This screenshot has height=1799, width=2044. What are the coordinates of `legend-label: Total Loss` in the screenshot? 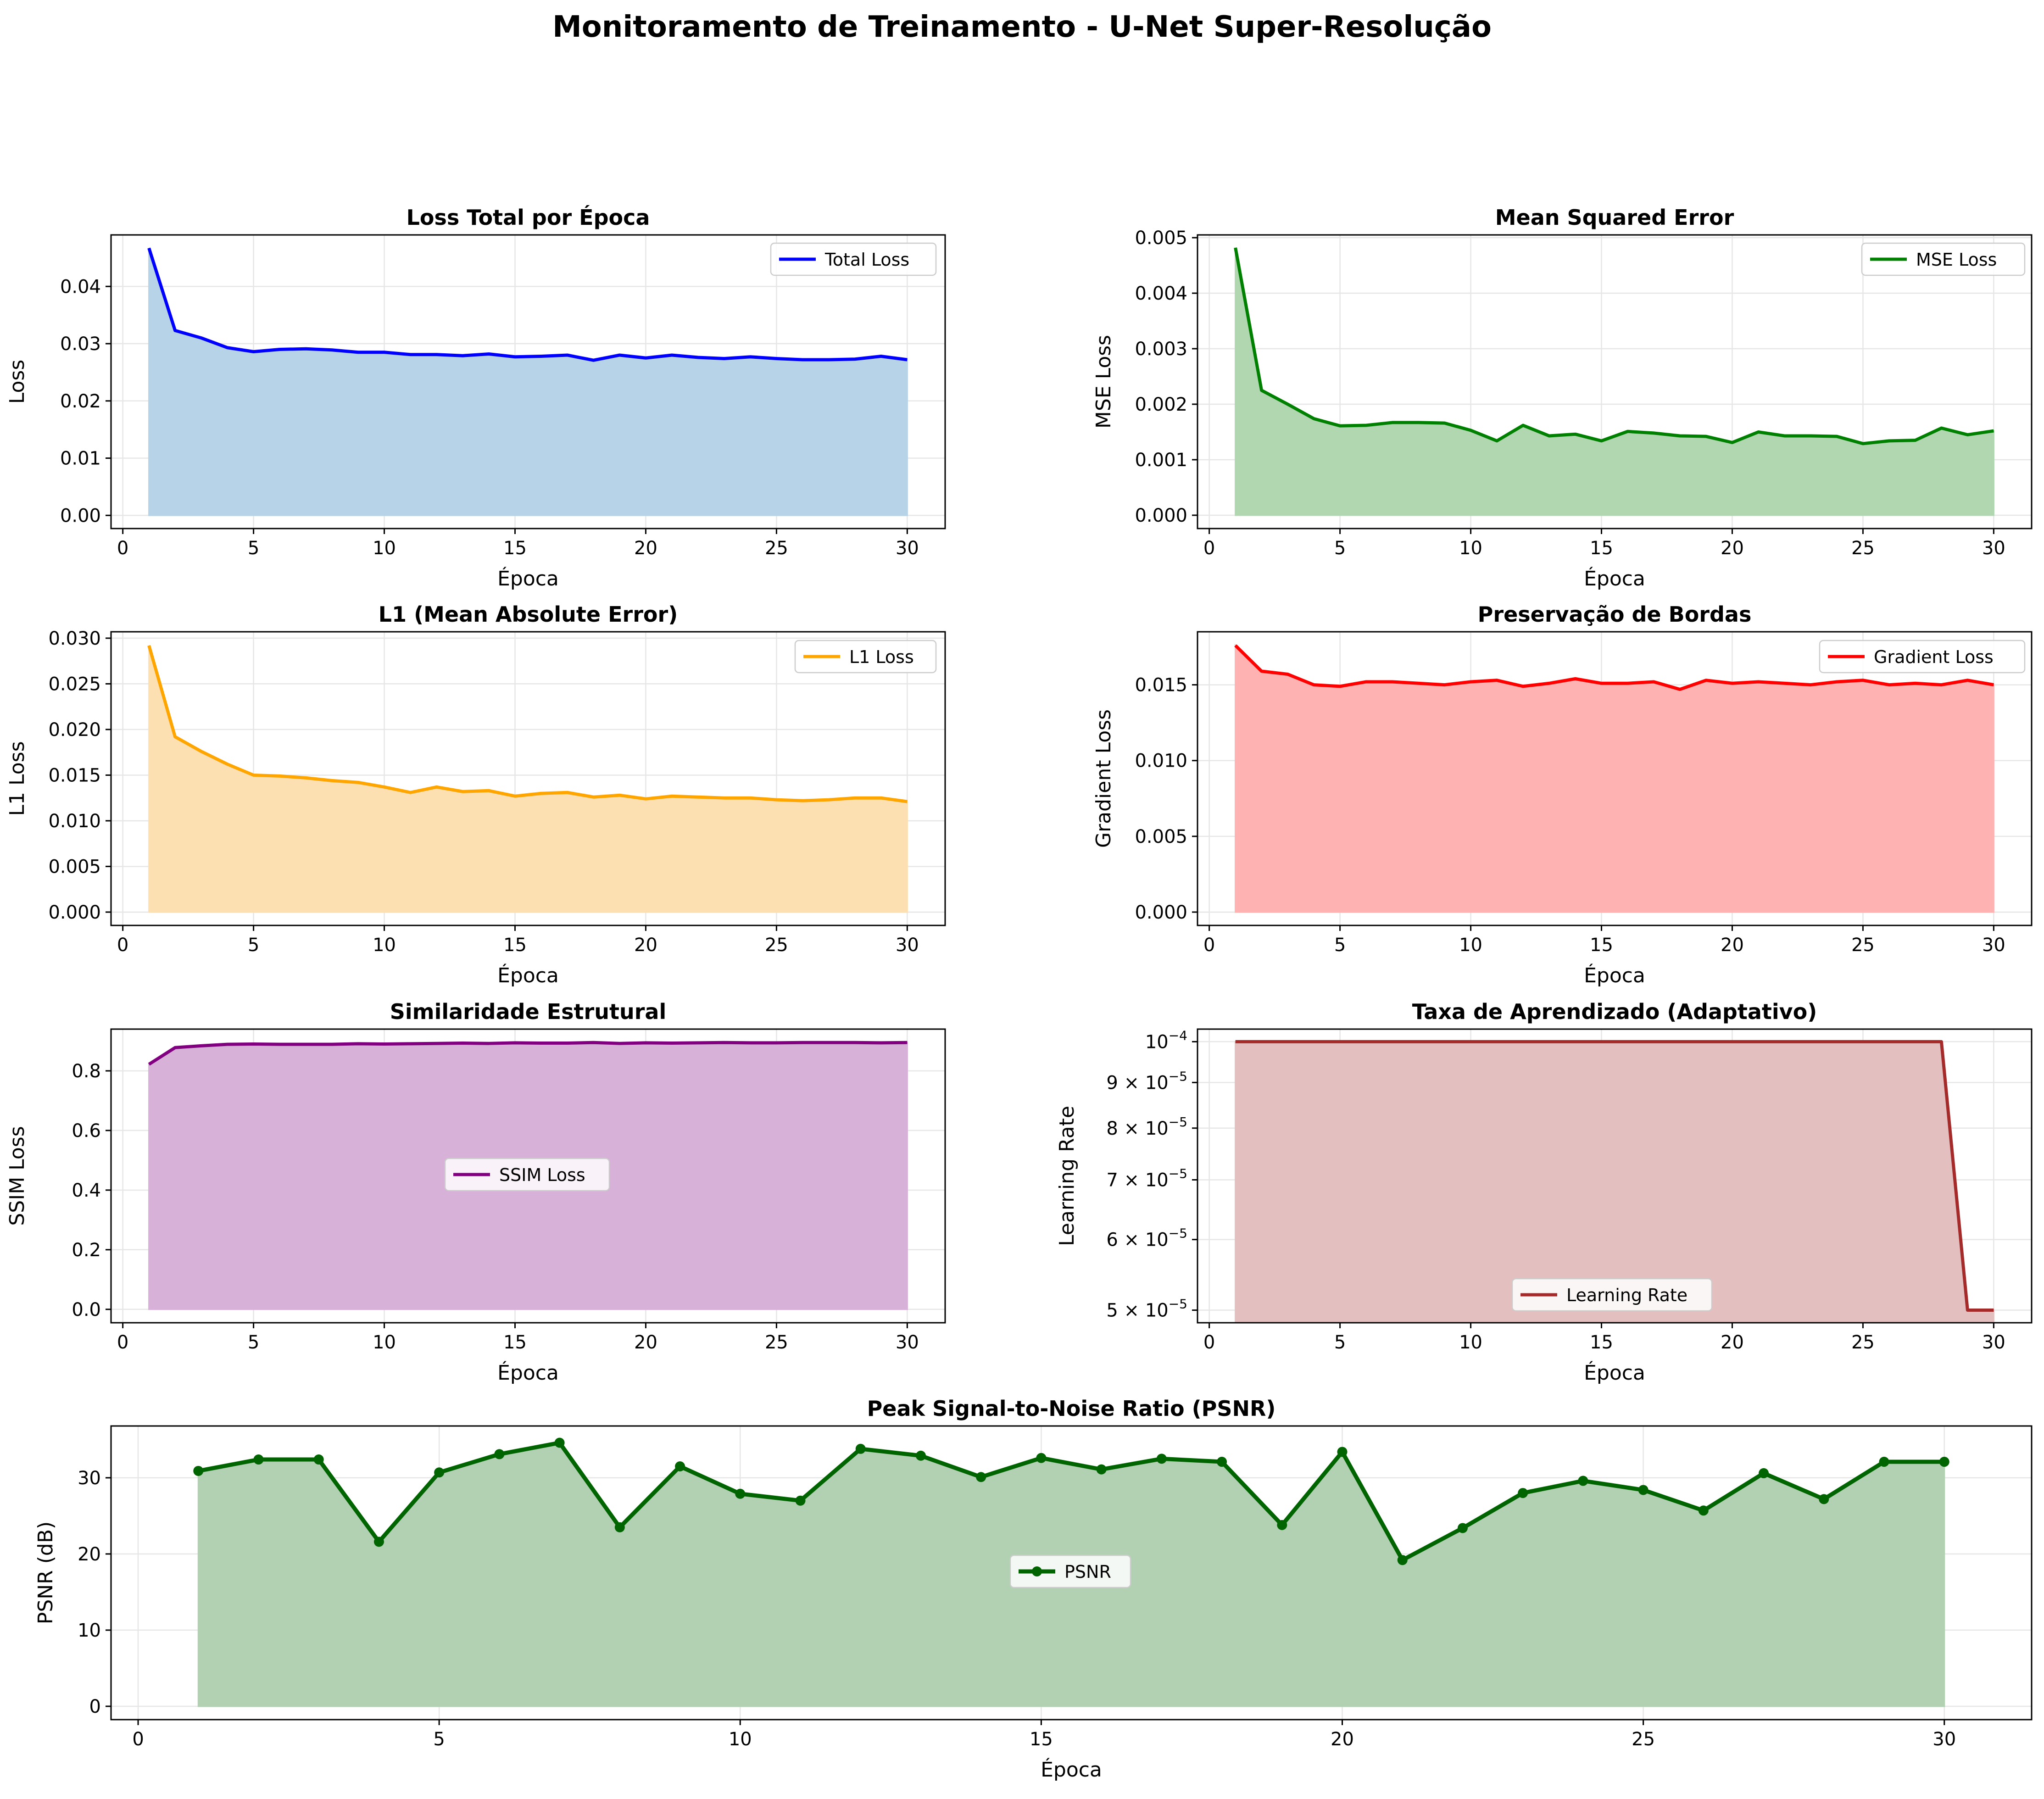 It's located at (866, 260).